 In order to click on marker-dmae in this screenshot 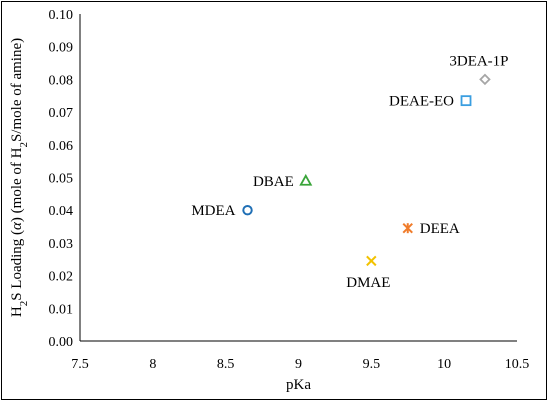, I will do `click(371, 261)`.